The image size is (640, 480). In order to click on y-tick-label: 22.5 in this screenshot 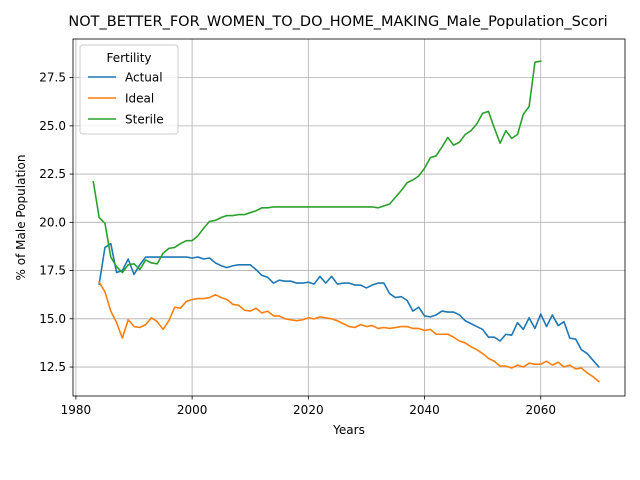, I will do `click(52, 174)`.